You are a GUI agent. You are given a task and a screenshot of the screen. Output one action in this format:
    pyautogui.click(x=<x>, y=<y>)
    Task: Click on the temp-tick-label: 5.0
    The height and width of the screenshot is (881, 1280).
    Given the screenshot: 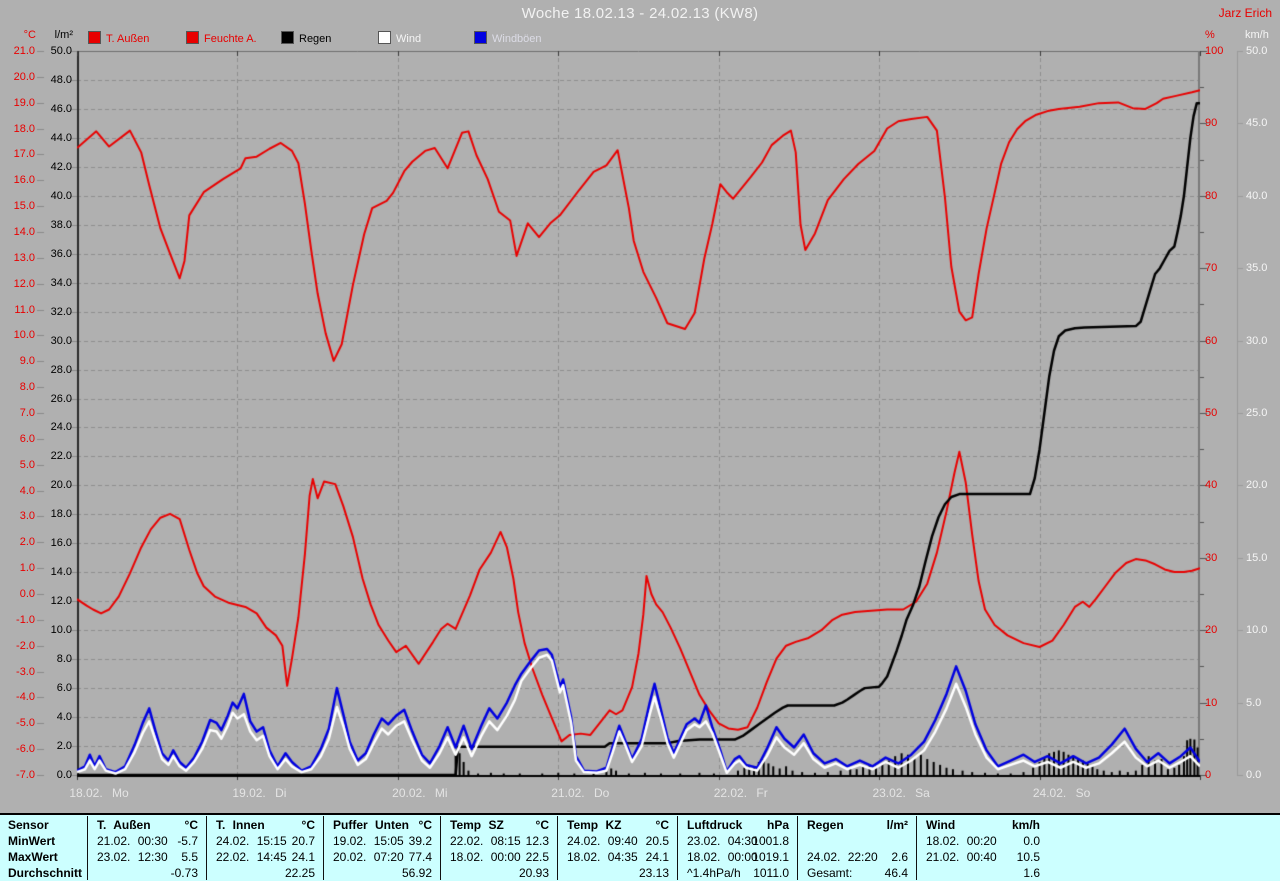 What is the action you would take?
    pyautogui.click(x=27, y=464)
    